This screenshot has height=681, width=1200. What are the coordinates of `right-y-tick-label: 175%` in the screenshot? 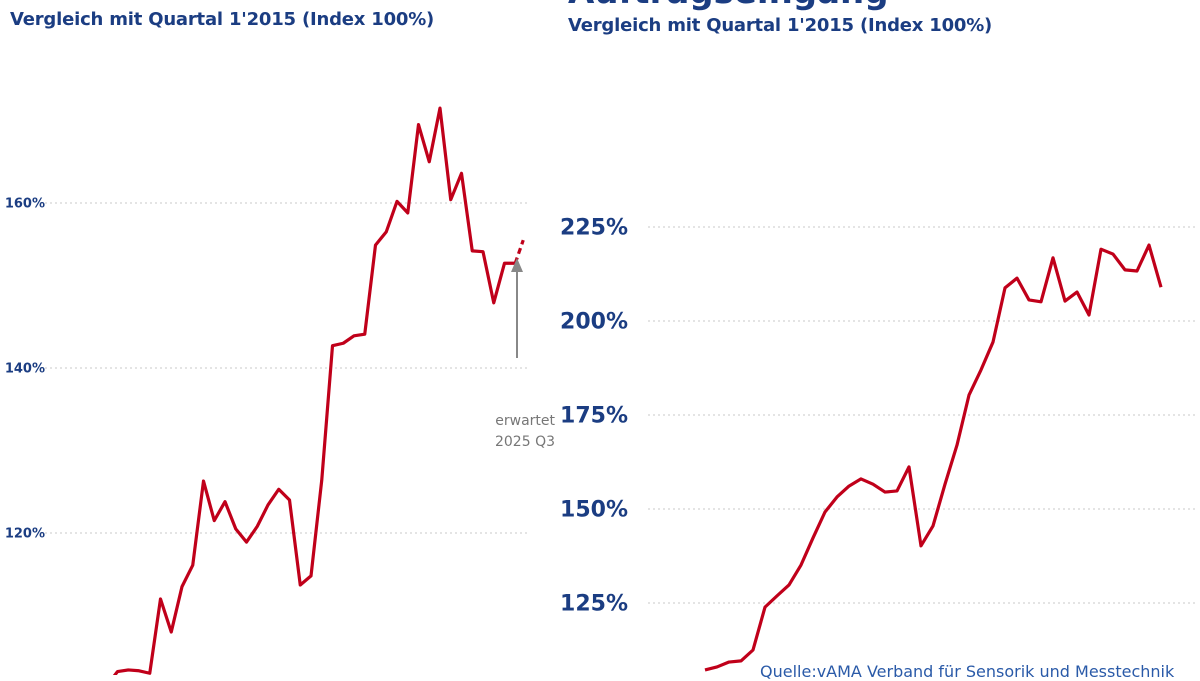 It's located at (594, 416).